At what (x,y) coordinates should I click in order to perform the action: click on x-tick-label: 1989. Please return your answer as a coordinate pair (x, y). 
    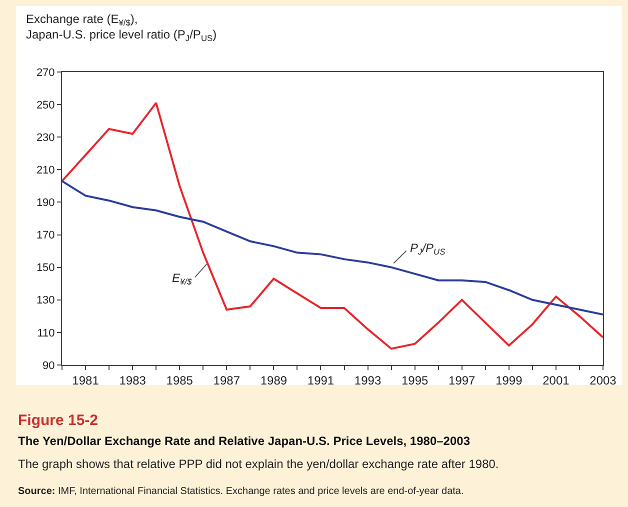
    Looking at the image, I should click on (274, 380).